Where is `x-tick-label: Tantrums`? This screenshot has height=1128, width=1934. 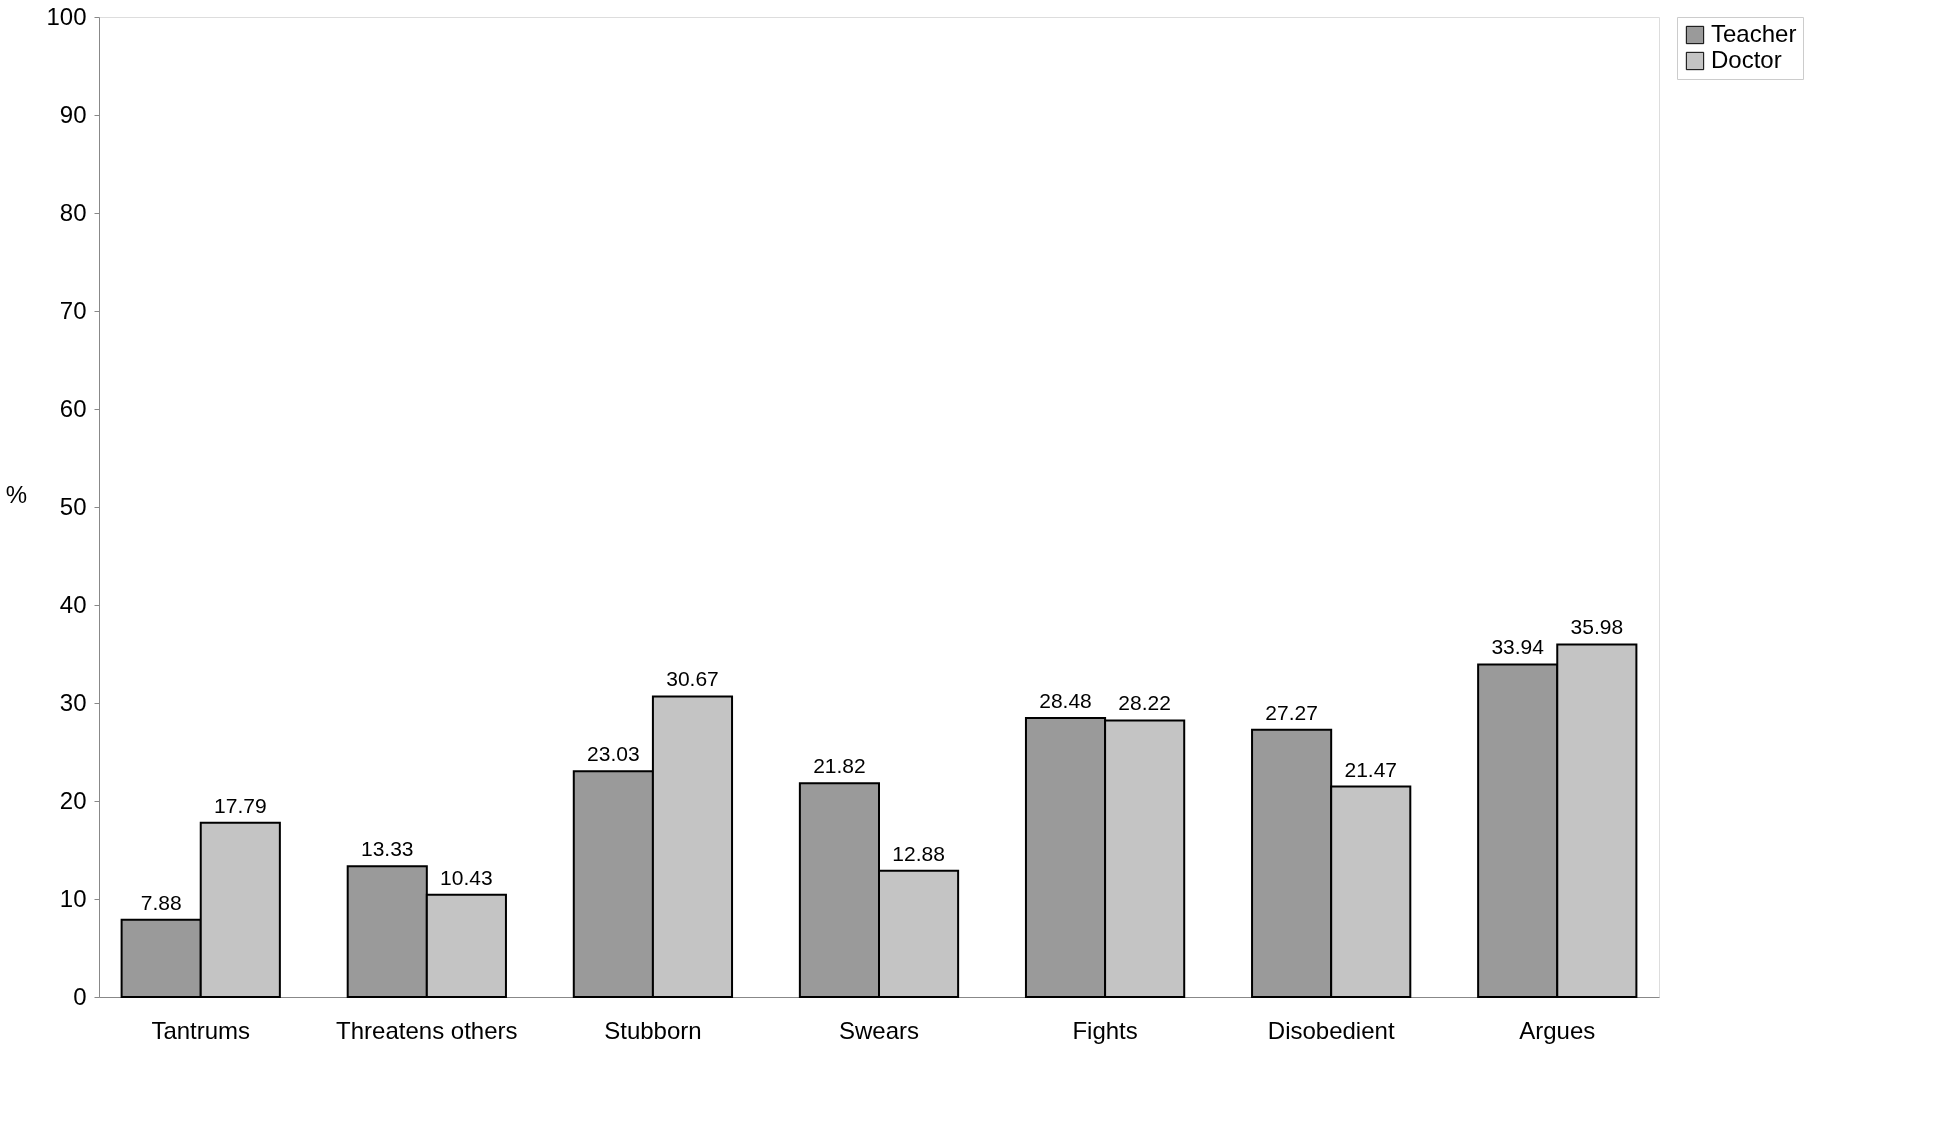 x-tick-label: Tantrums is located at coordinates (201, 1030).